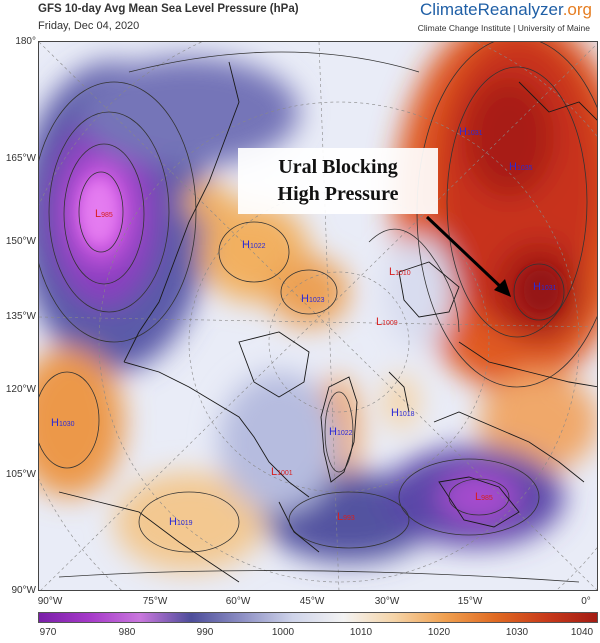 This screenshot has width=600, height=643. What do you see at coordinates (282, 472) in the screenshot?
I see `low-center: L1001` at bounding box center [282, 472].